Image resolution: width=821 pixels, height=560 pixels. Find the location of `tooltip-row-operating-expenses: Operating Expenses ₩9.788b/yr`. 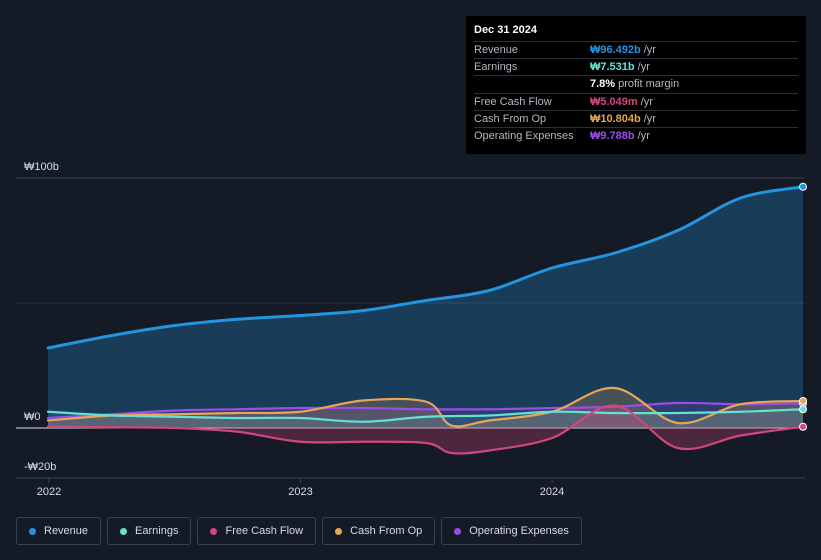

tooltip-row-operating-expenses: Operating Expenses ₩9.788b/yr is located at coordinates (636, 135).